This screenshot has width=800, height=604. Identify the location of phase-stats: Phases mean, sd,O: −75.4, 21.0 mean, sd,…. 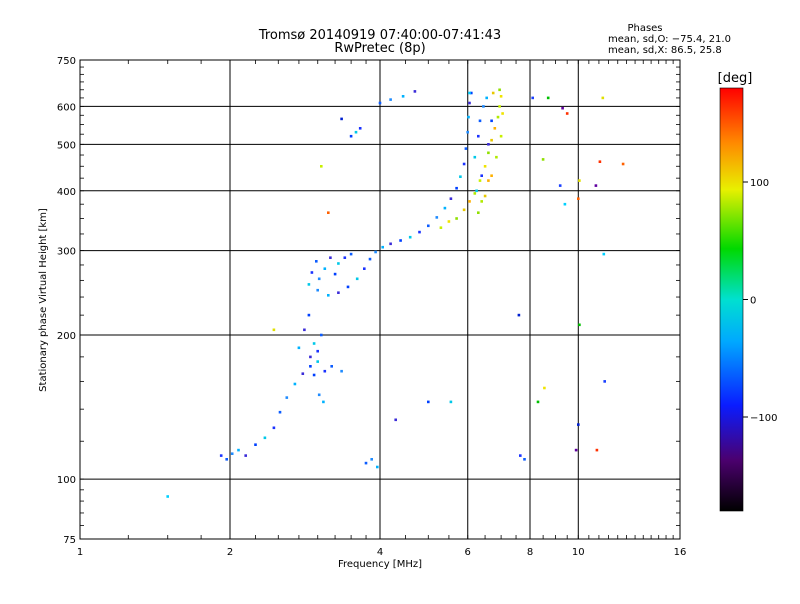
(669, 39).